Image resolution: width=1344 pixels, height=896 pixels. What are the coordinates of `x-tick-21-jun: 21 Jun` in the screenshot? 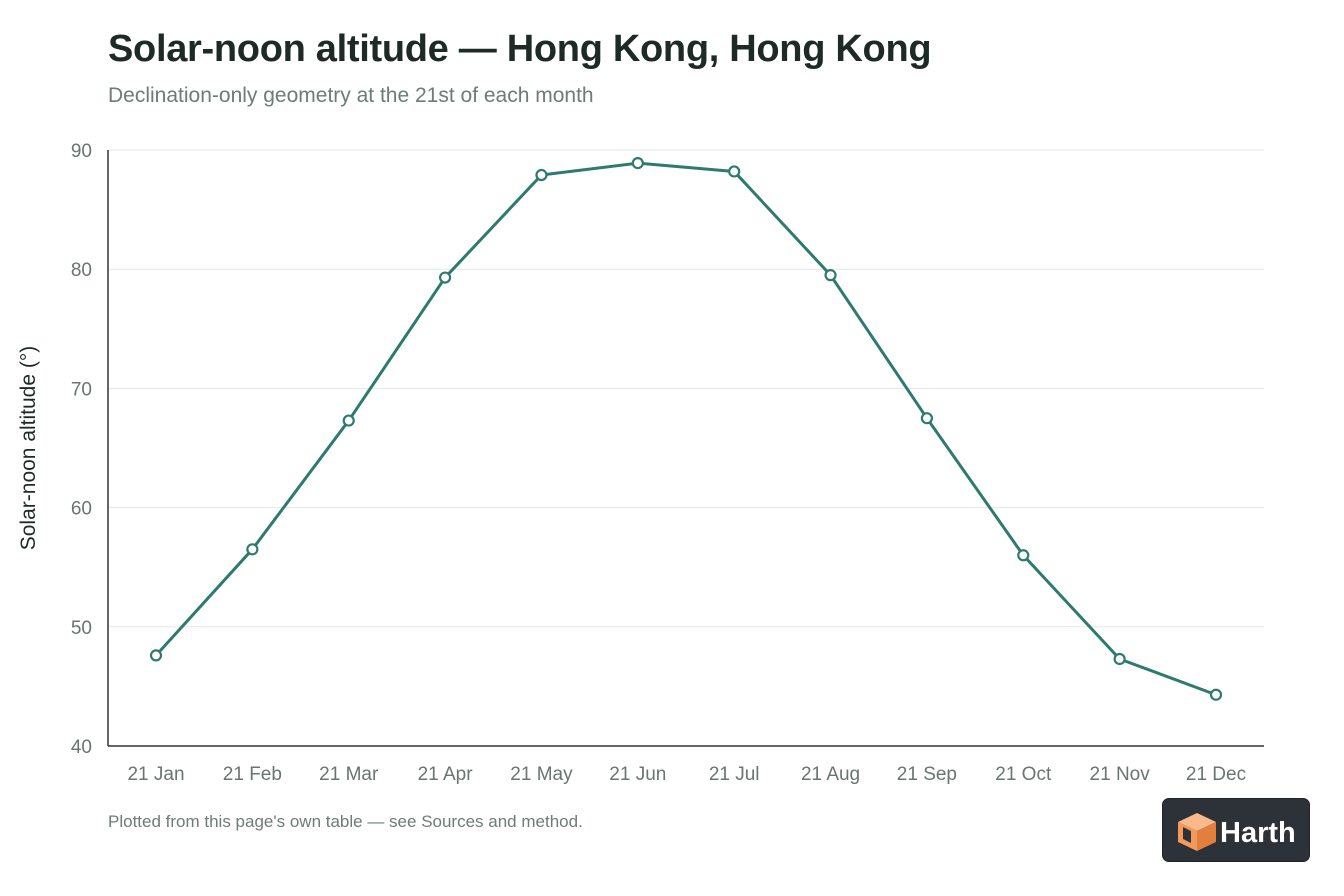 It's located at (637, 774).